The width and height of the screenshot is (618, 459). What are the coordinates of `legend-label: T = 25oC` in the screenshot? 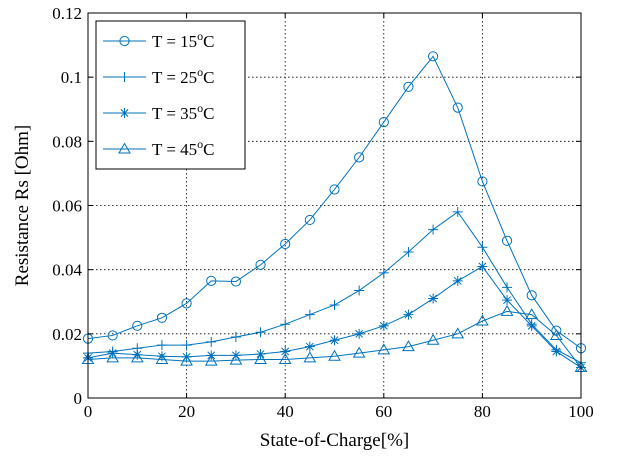 It's located at (183, 76).